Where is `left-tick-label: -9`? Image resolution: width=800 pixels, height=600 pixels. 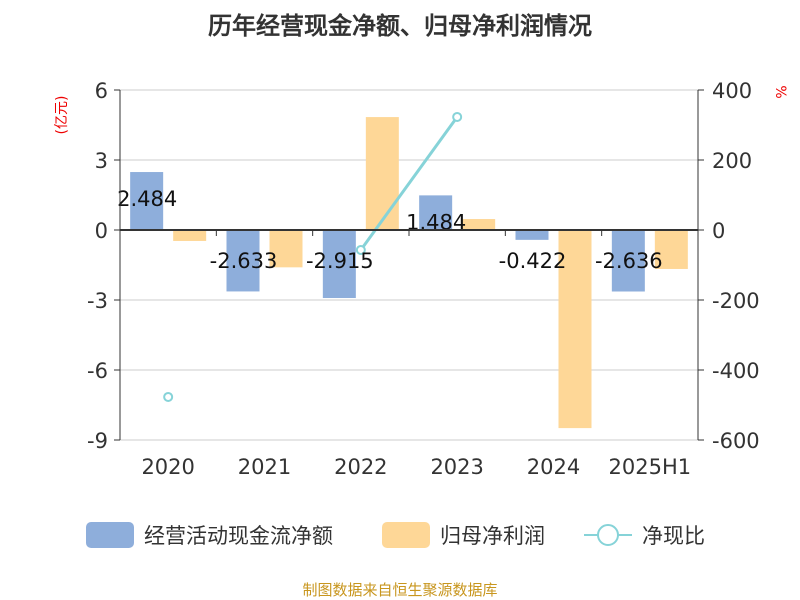
left-tick-label: -9 is located at coordinates (97, 441).